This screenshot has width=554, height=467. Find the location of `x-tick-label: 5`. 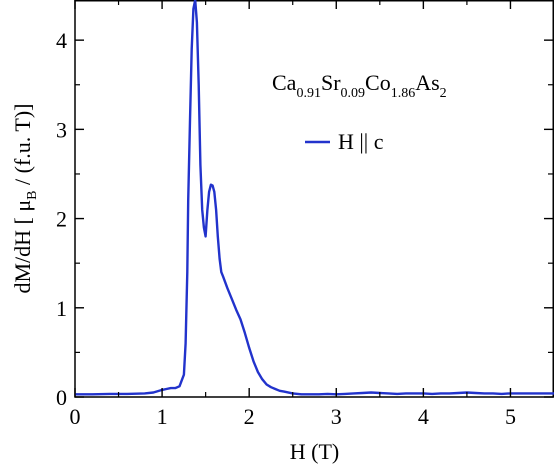

x-tick-label: 5 is located at coordinates (510, 416).